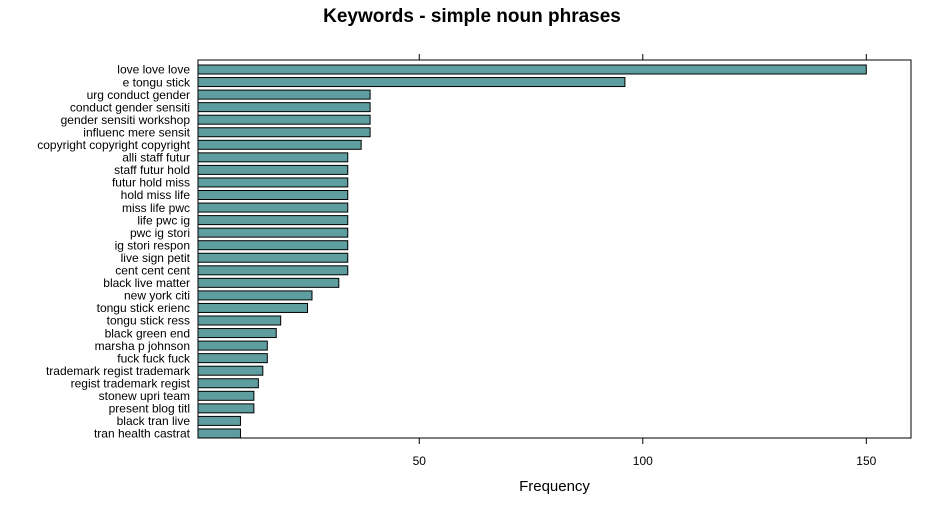  What do you see at coordinates (143, 308) in the screenshot?
I see `category-label: tongu stick erienc` at bounding box center [143, 308].